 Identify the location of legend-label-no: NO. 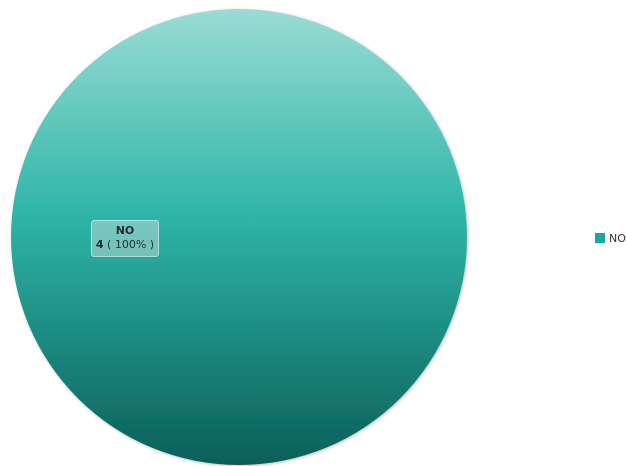
(617, 238).